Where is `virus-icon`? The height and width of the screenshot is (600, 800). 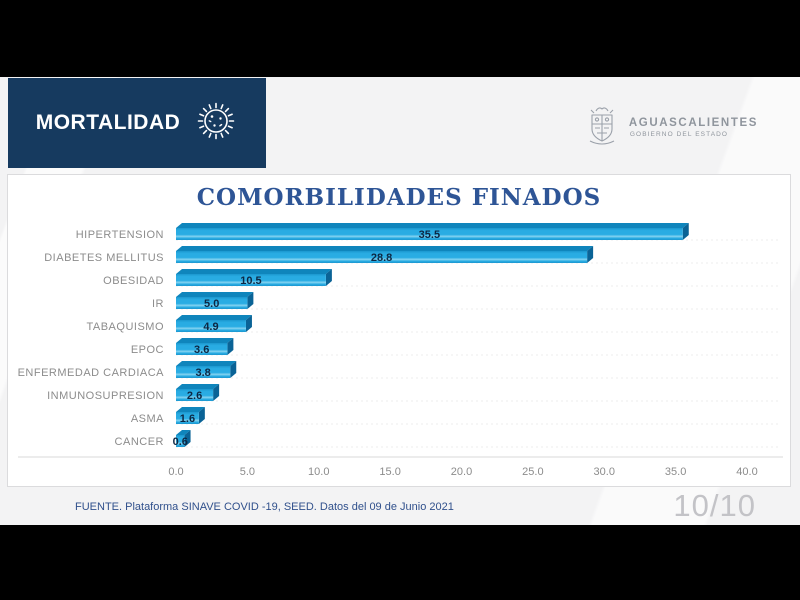
virus-icon is located at coordinates (216, 123).